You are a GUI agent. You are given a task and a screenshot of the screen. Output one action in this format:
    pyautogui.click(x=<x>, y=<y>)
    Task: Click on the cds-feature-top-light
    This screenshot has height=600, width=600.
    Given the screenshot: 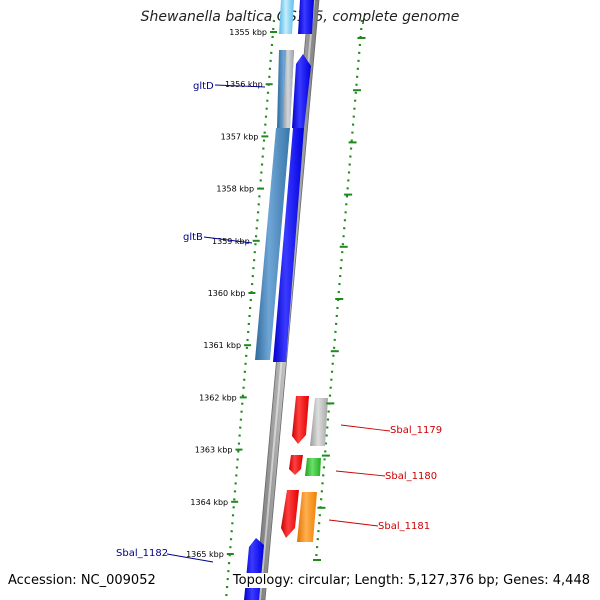 What is the action you would take?
    pyautogui.click(x=286, y=17)
    